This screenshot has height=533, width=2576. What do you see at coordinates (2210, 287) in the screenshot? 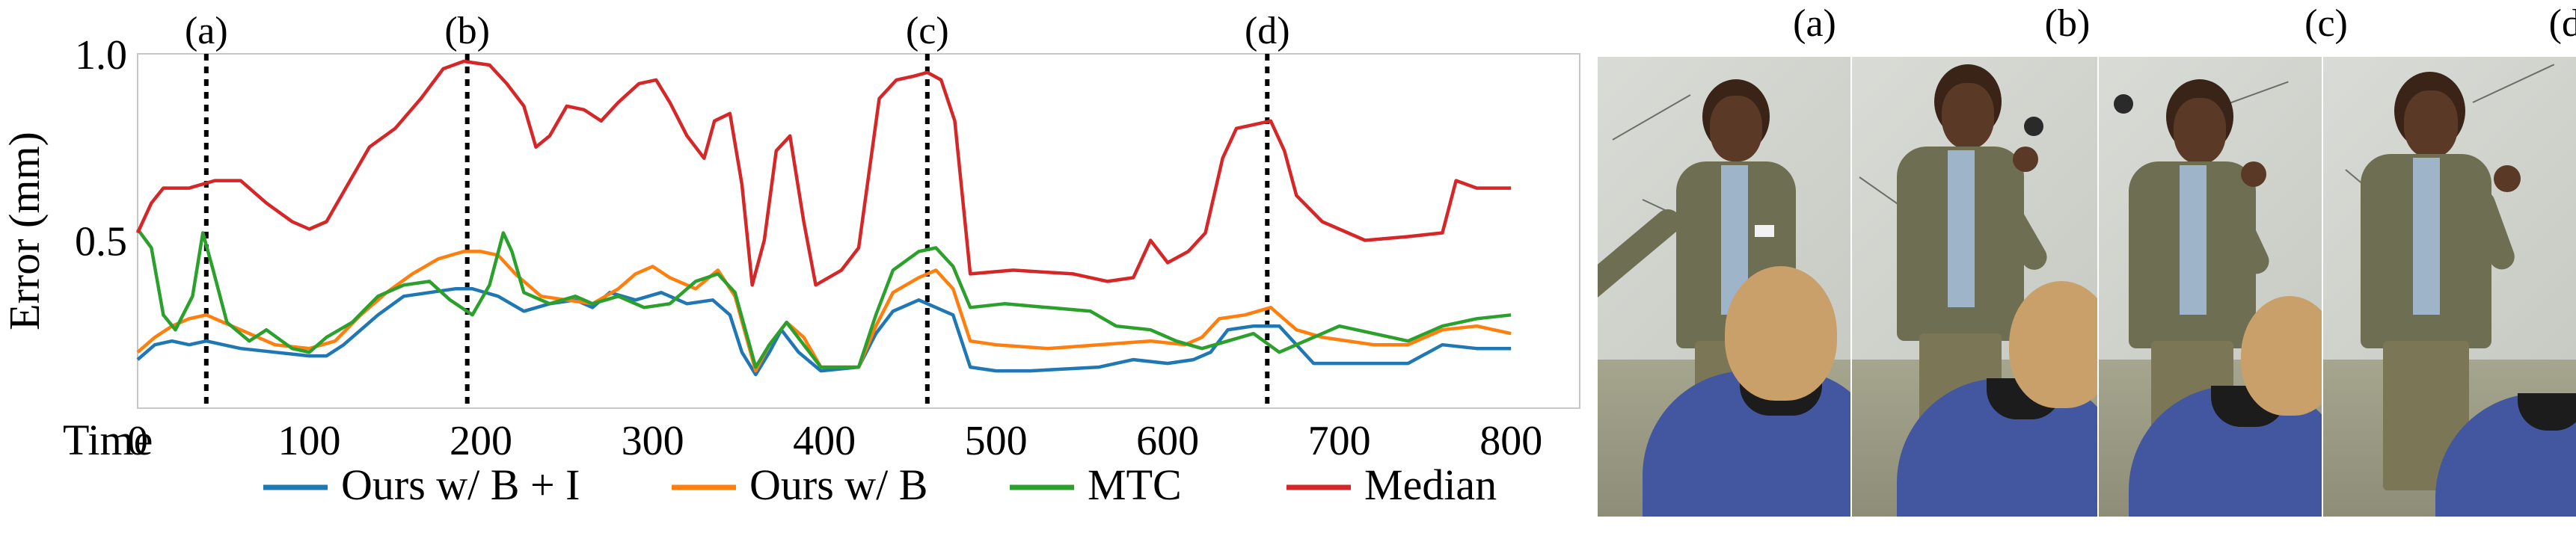
I see `photo-frame-c` at bounding box center [2210, 287].